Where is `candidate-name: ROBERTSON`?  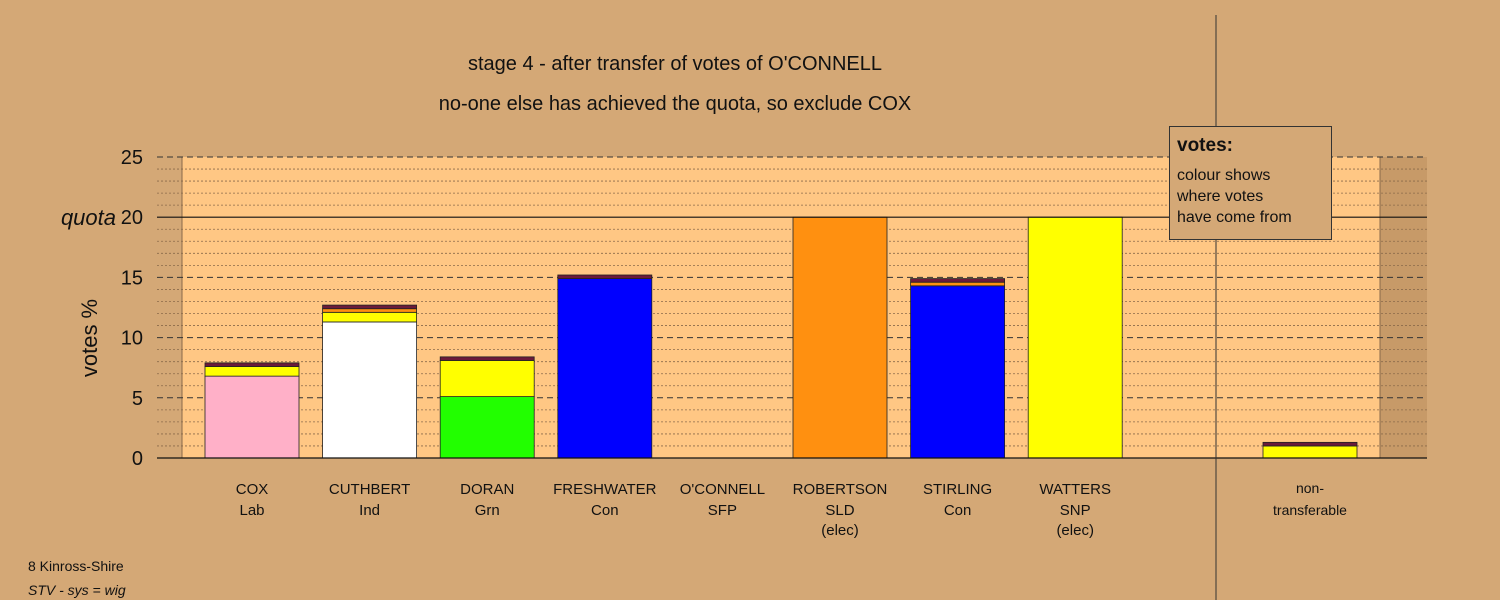
candidate-name: ROBERTSON is located at coordinates (840, 489).